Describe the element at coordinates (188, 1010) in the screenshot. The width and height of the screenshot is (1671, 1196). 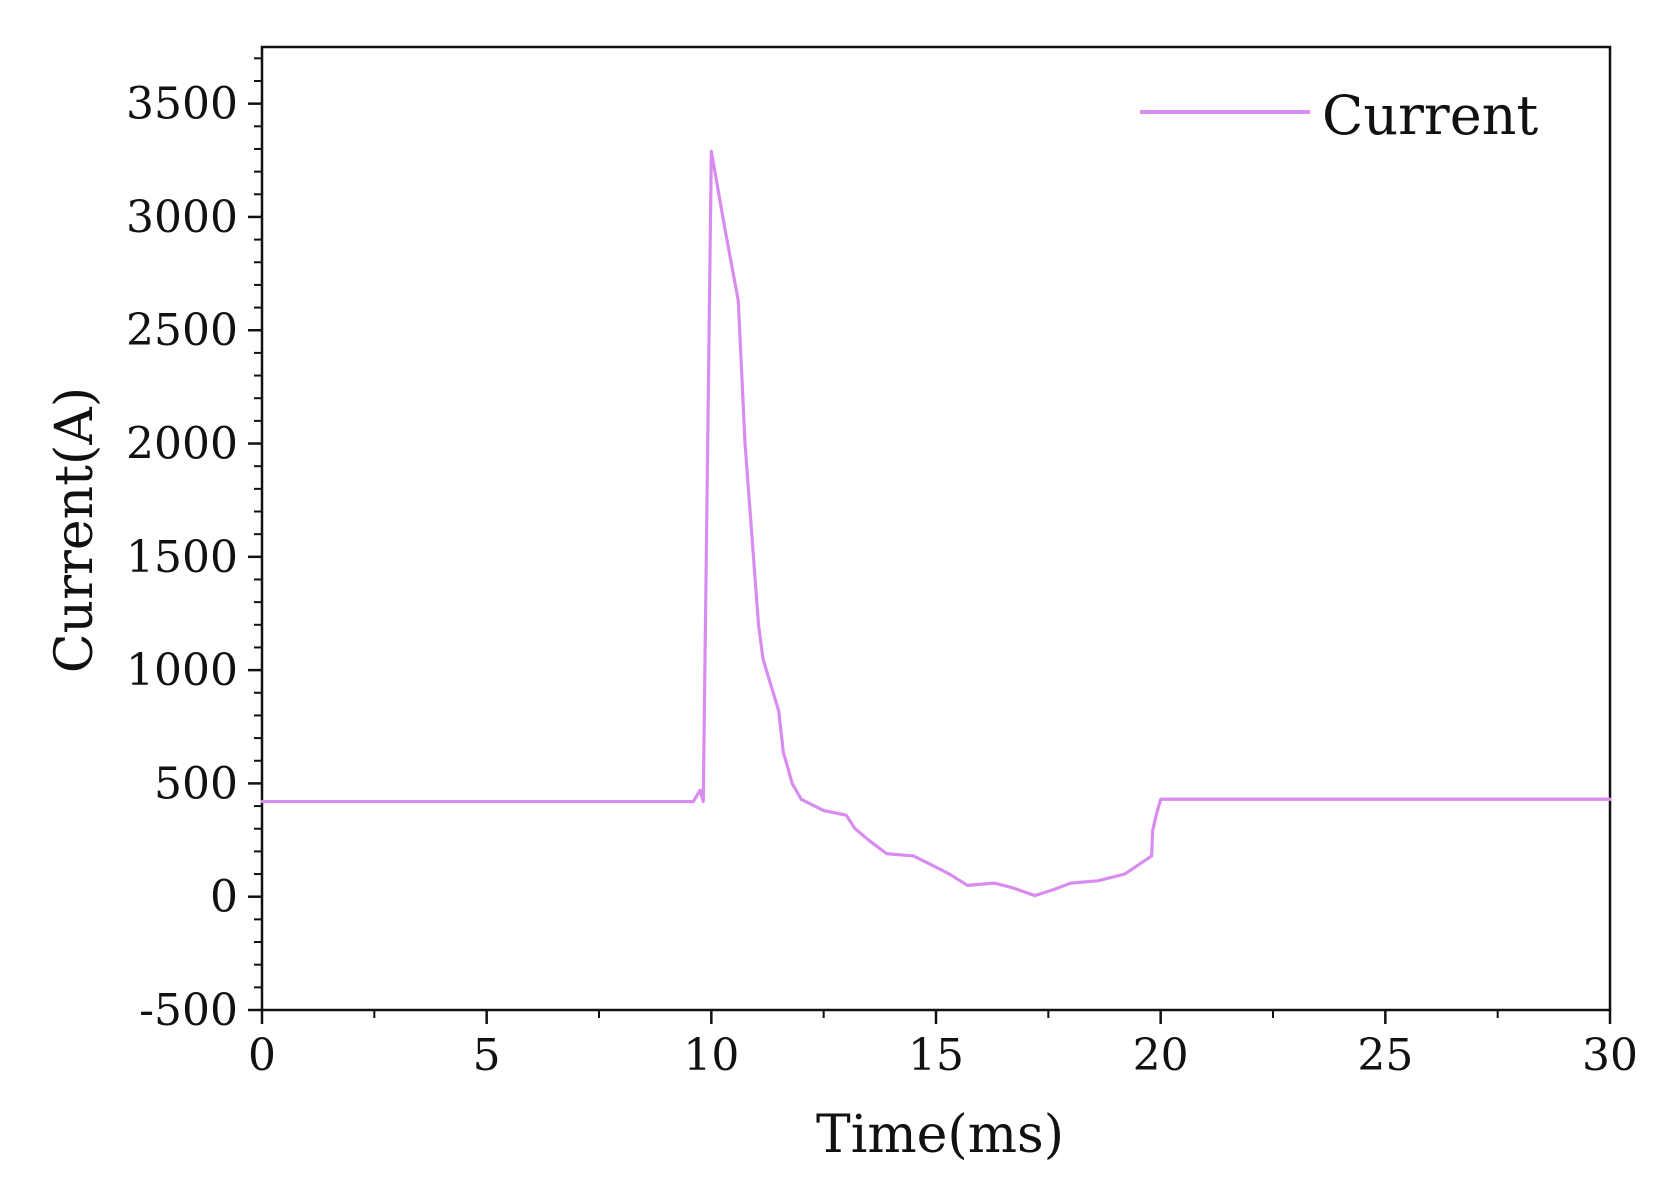
I see `y-tick-label: -500` at that location.